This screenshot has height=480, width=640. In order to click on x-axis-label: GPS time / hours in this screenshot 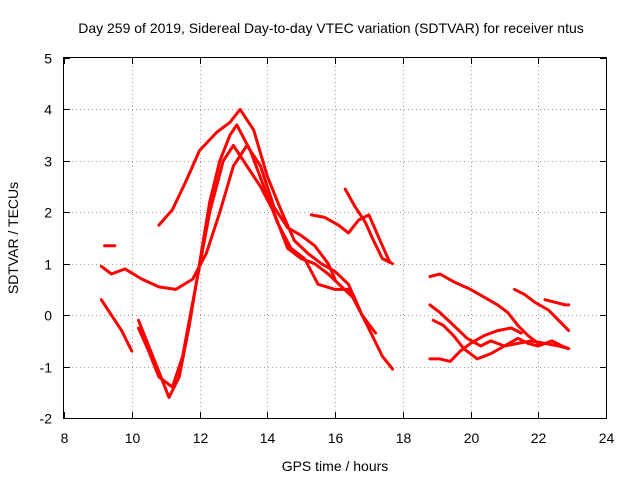, I will do `click(335, 466)`.